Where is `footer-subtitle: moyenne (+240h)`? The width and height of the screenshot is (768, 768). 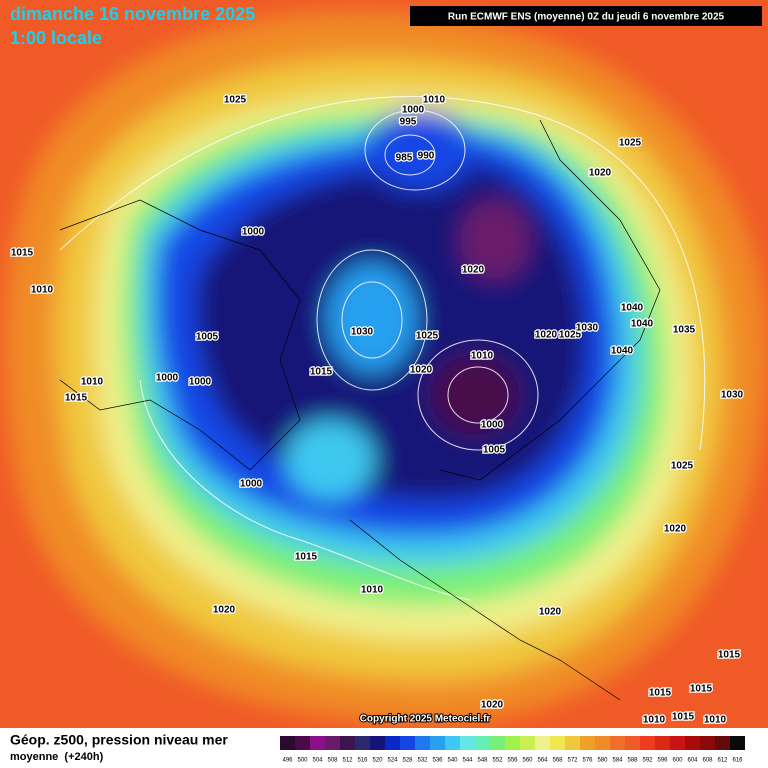
footer-subtitle: moyenne (+240h) is located at coordinates (57, 757).